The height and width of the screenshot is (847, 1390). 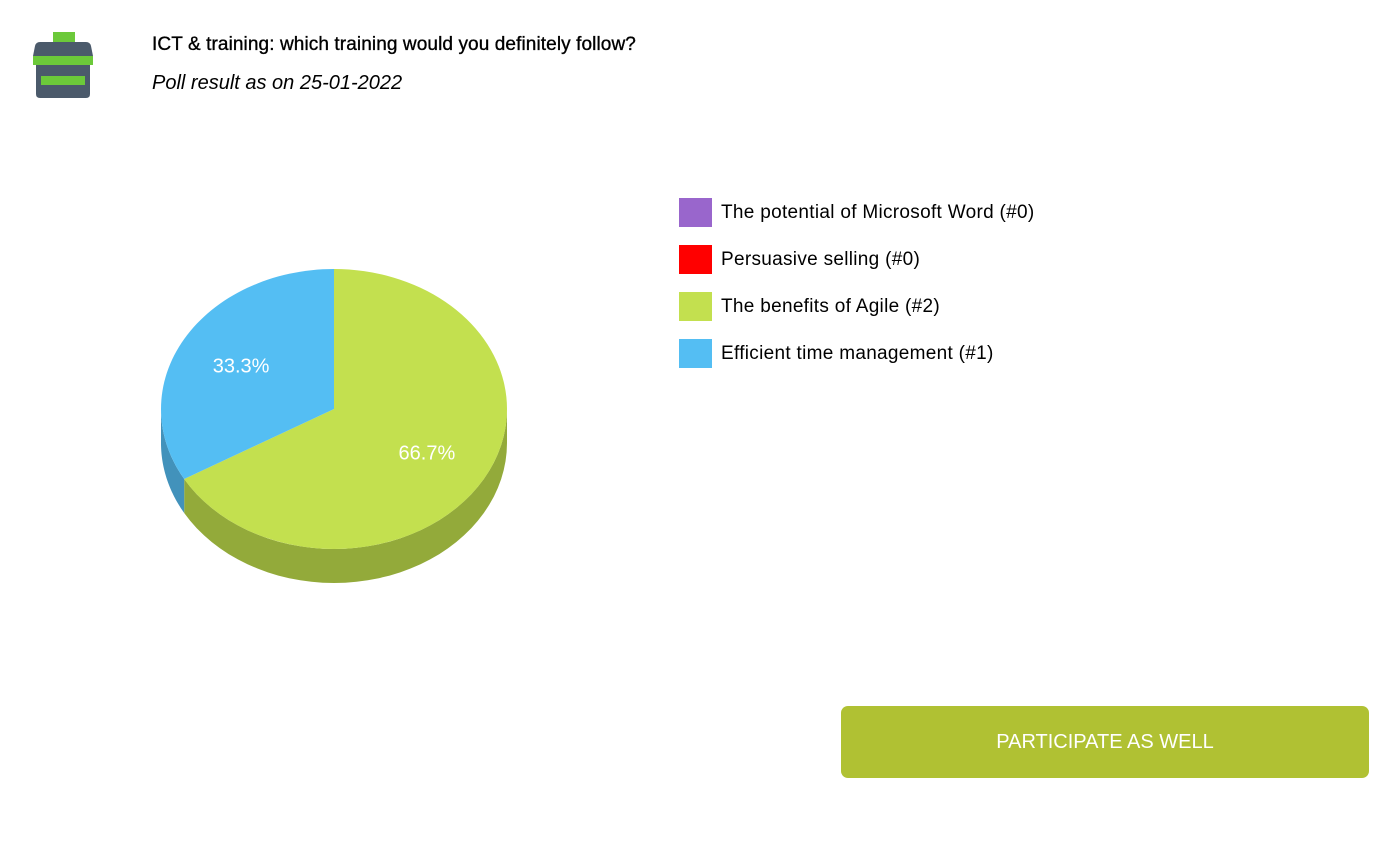 What do you see at coordinates (63, 65) in the screenshot?
I see `ballot-box-icon` at bounding box center [63, 65].